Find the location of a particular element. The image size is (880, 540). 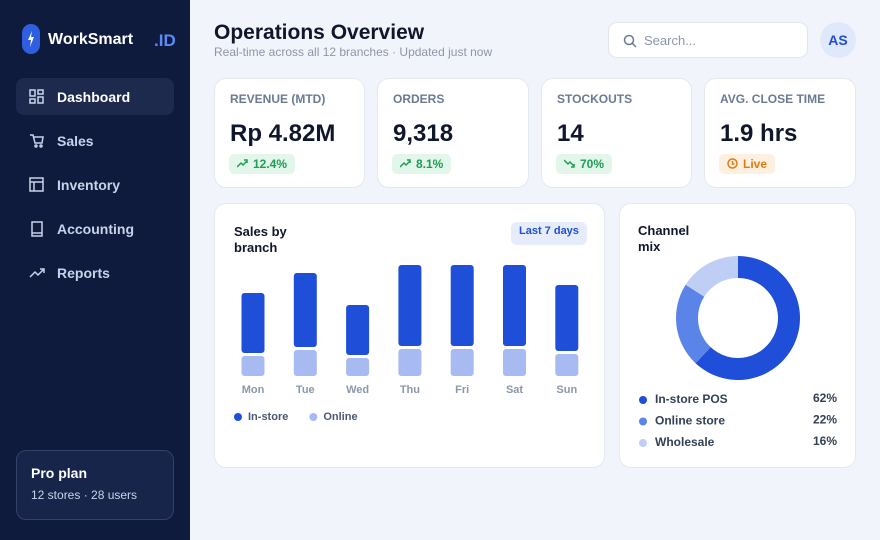

kpi-badge: 70% is located at coordinates (584, 164).